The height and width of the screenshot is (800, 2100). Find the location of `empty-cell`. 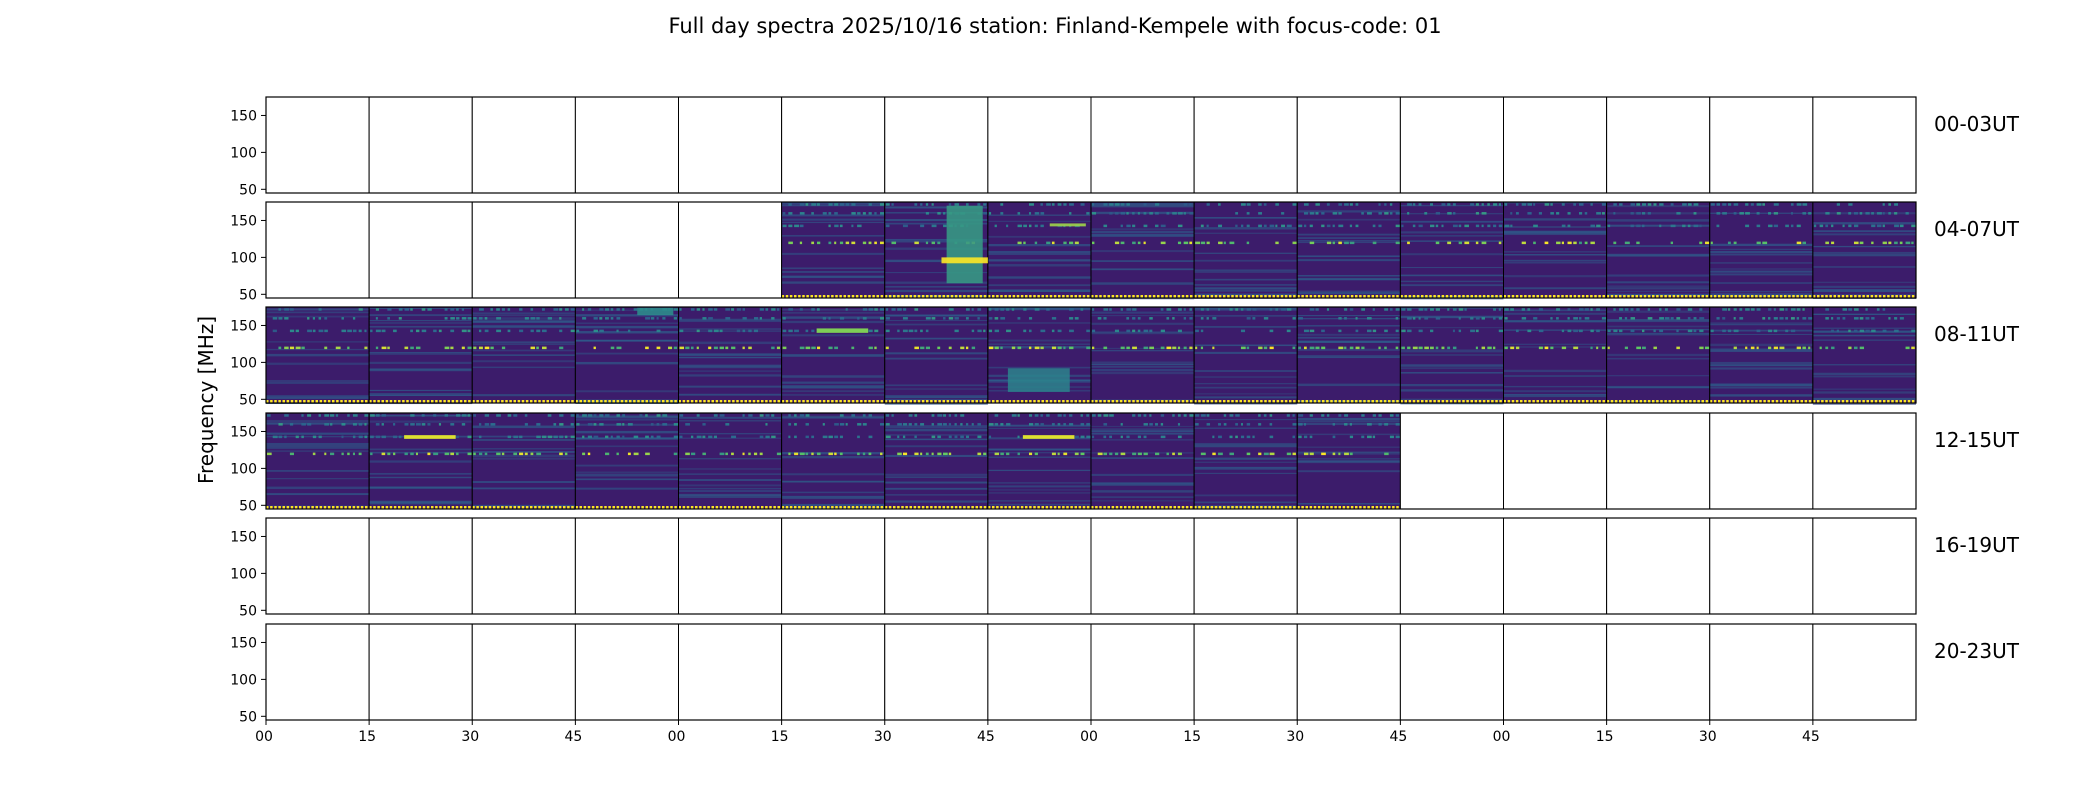

empty-cell is located at coordinates (1658, 145).